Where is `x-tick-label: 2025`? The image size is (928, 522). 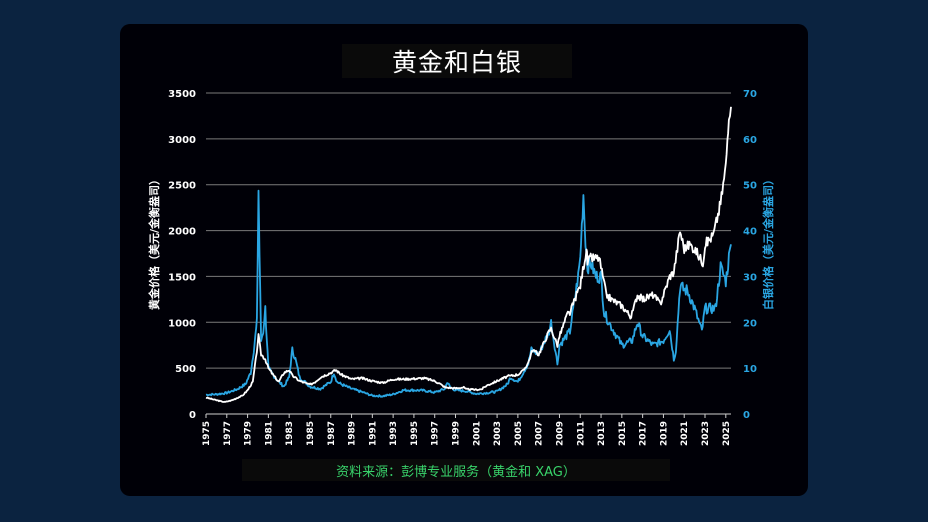 x-tick-label: 2025 is located at coordinates (727, 433).